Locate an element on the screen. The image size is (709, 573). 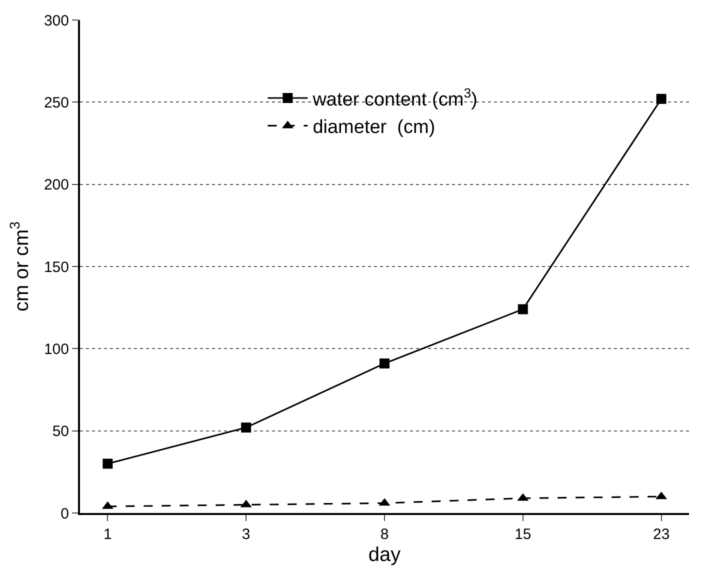
y-tick-label: 0 is located at coordinates (64, 513).